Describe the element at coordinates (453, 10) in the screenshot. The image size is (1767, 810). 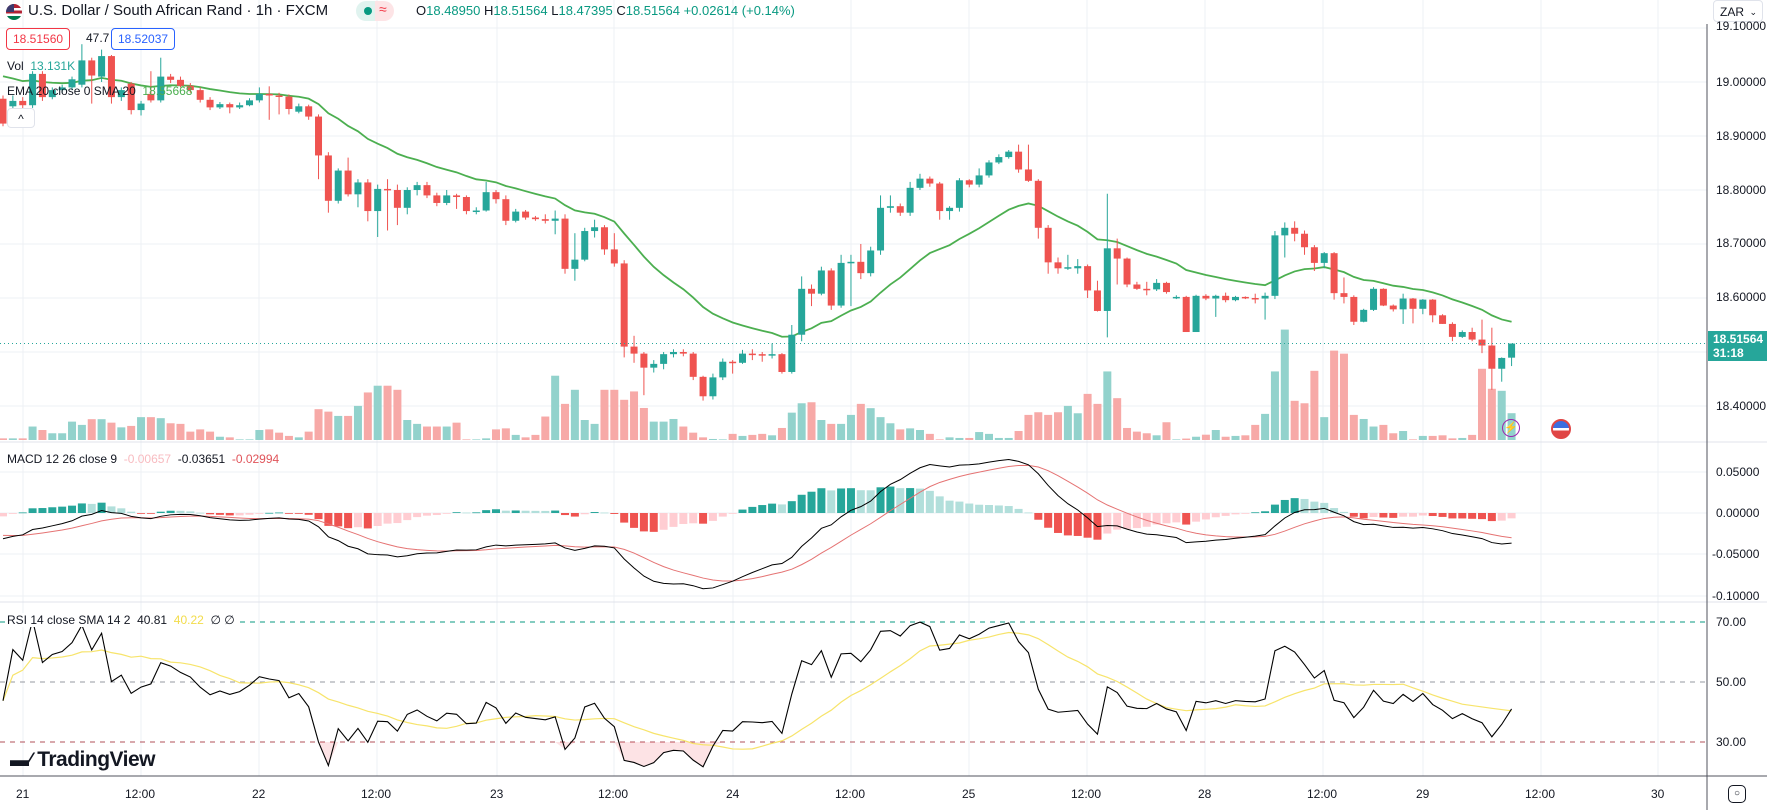
I see `open-value: 18.48950` at that location.